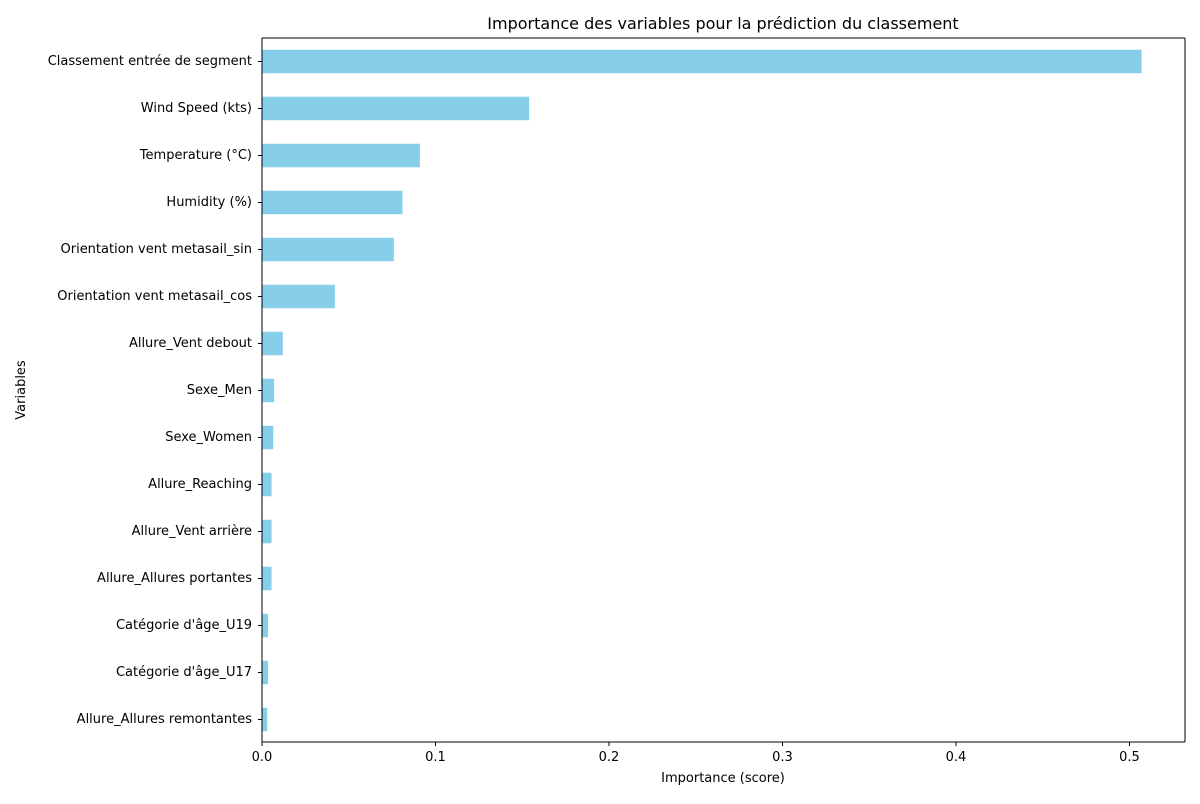 The image size is (1200, 804). Describe the element at coordinates (190, 343) in the screenshot. I see `y-tick-label: Allure_Vent debout` at that location.